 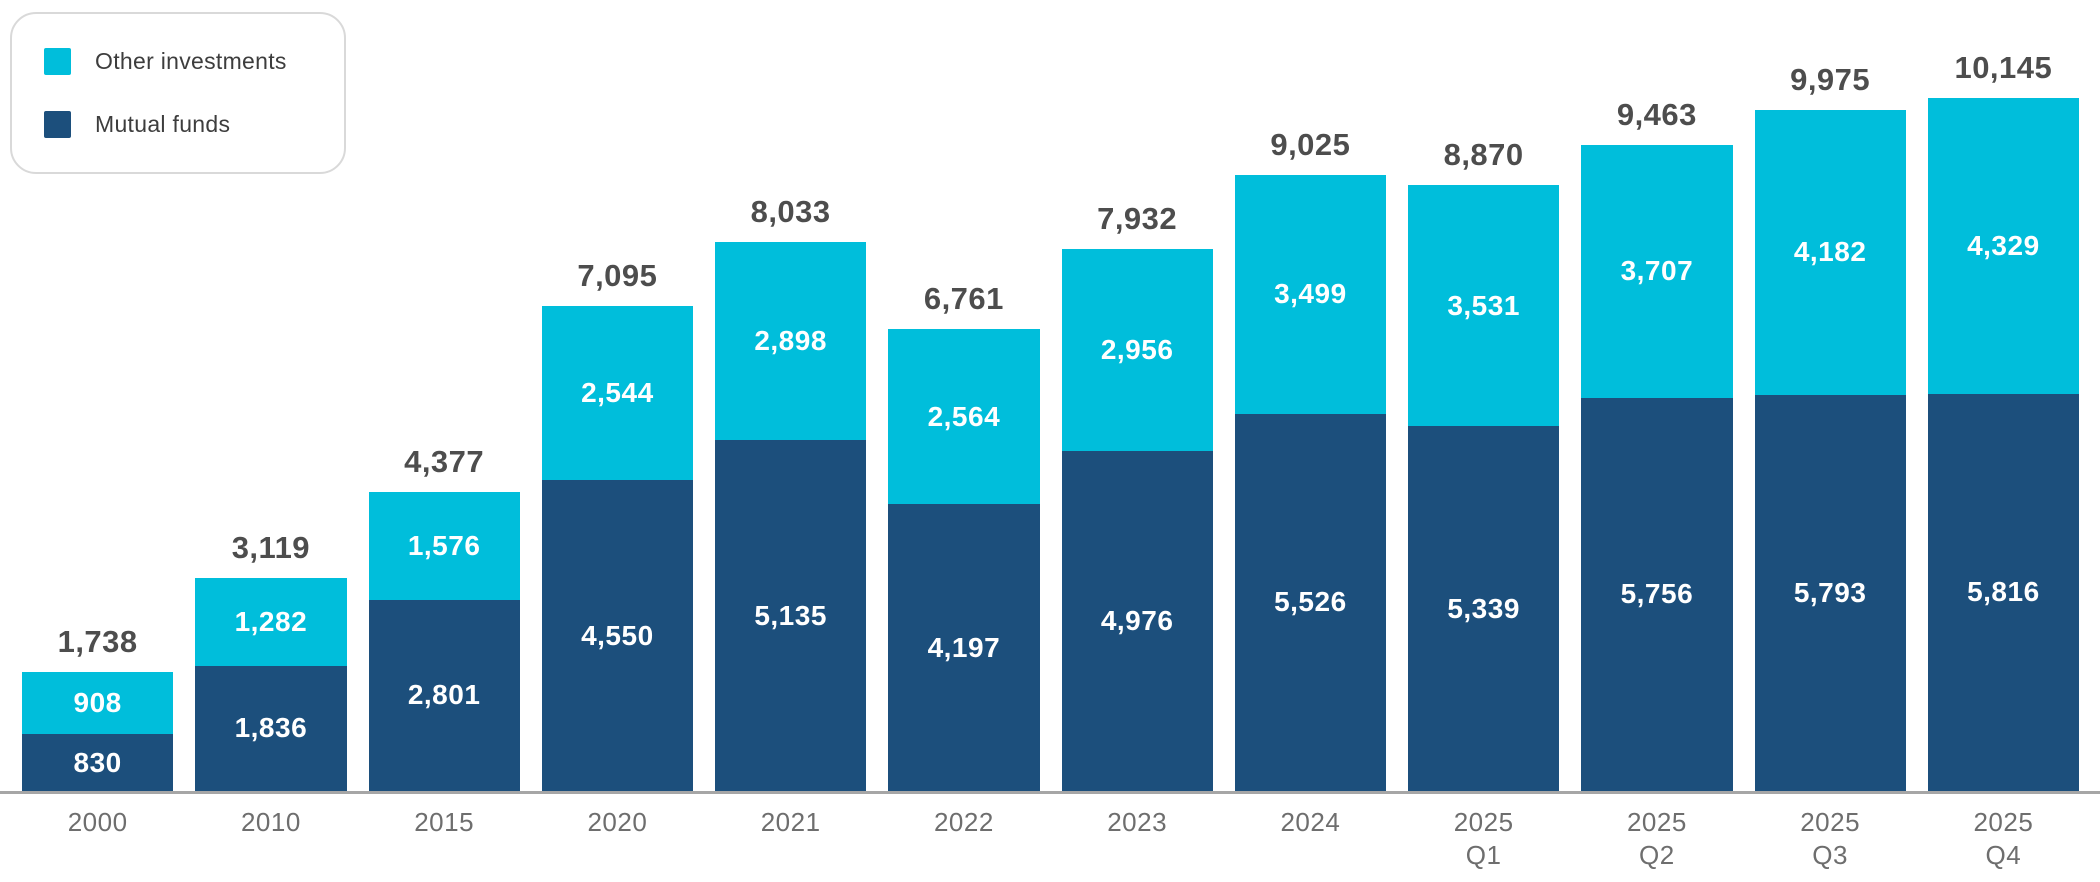 What do you see at coordinates (1137, 219) in the screenshot?
I see `total-label: 7,932` at bounding box center [1137, 219].